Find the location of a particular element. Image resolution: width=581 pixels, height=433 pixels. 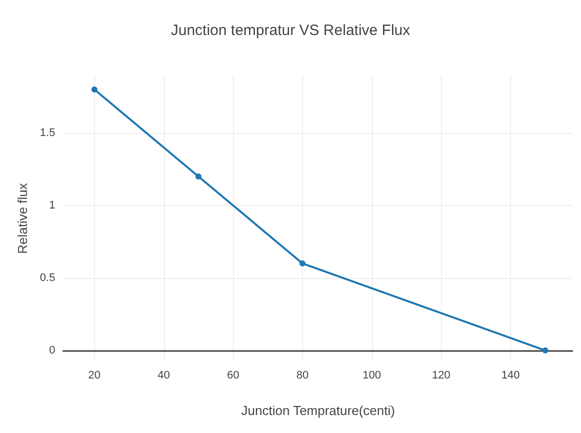

x-tick-label: 100 is located at coordinates (372, 376).